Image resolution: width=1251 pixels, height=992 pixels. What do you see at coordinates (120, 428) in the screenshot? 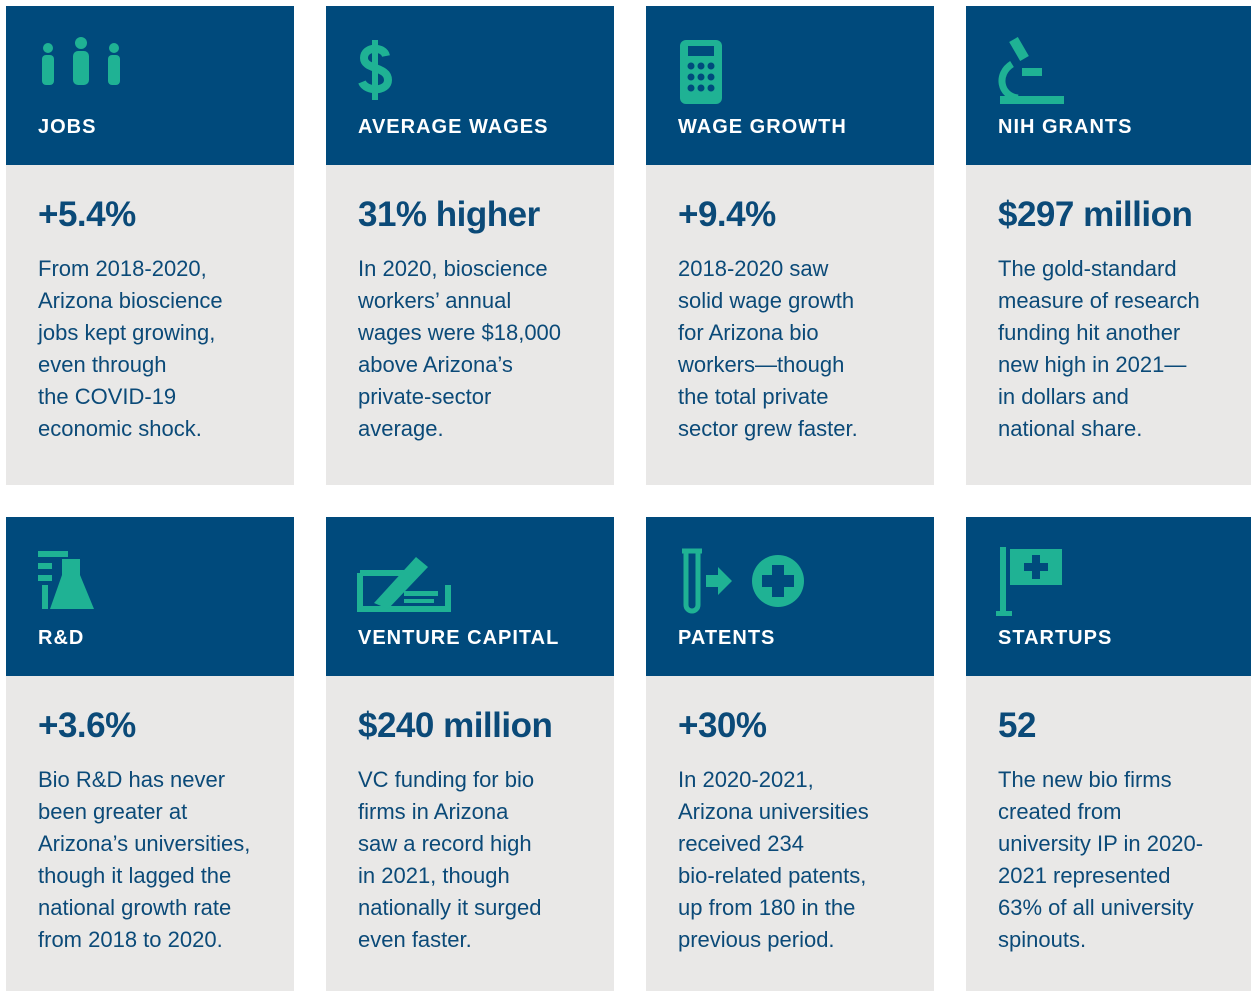
I see `description-line: economic shock.` at bounding box center [120, 428].